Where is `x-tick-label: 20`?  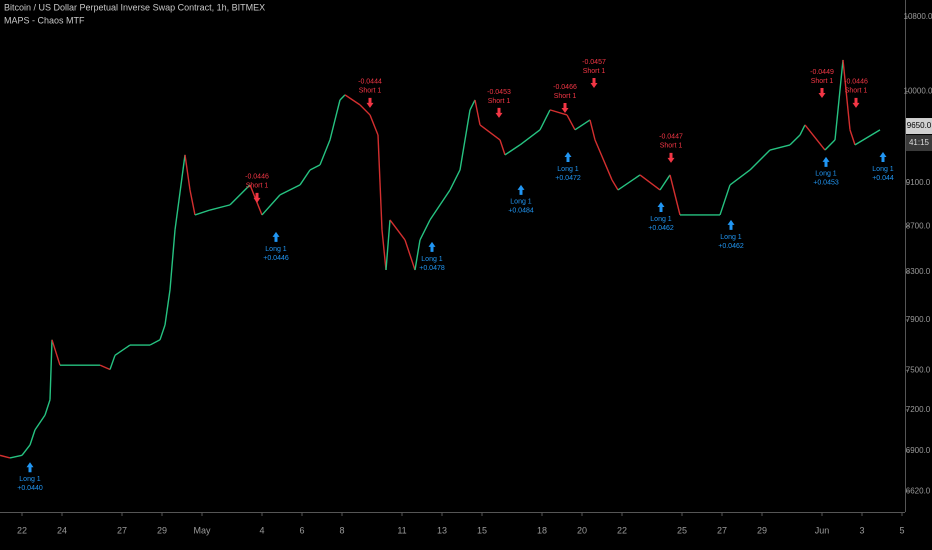
x-tick-label: 20 is located at coordinates (582, 530).